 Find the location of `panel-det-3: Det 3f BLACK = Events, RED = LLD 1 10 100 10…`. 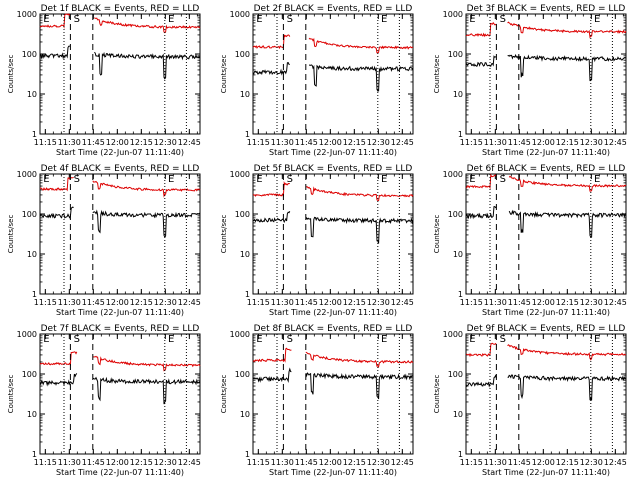

panel-det-3: Det 3f BLACK = Events, RED = LLD 1 10 100 10… is located at coordinates (530, 80).